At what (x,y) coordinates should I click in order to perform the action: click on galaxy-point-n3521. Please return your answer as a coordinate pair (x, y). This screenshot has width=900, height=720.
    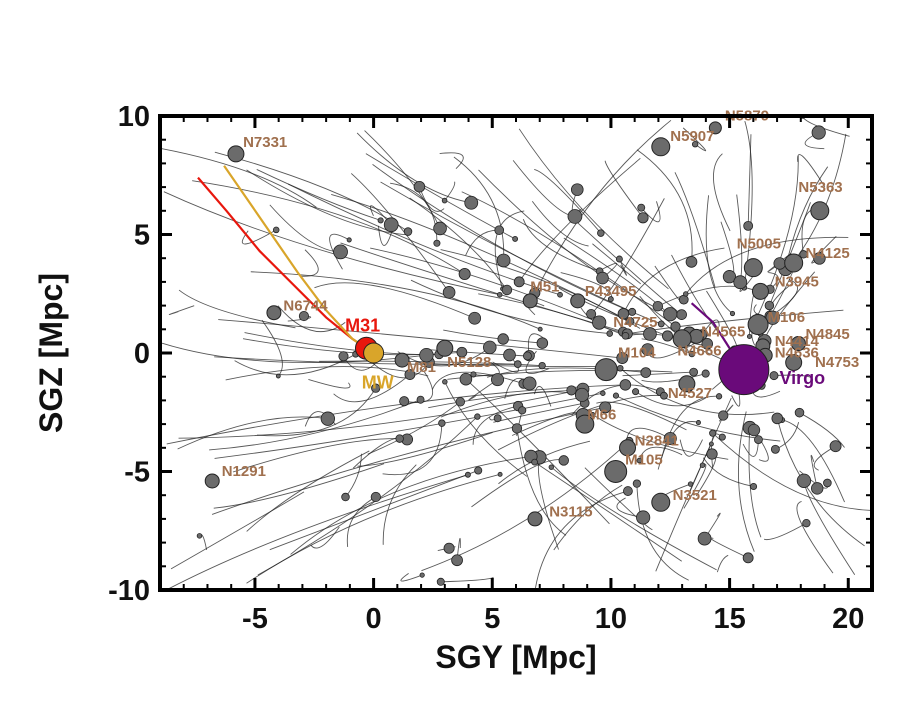
    Looking at the image, I should click on (661, 502).